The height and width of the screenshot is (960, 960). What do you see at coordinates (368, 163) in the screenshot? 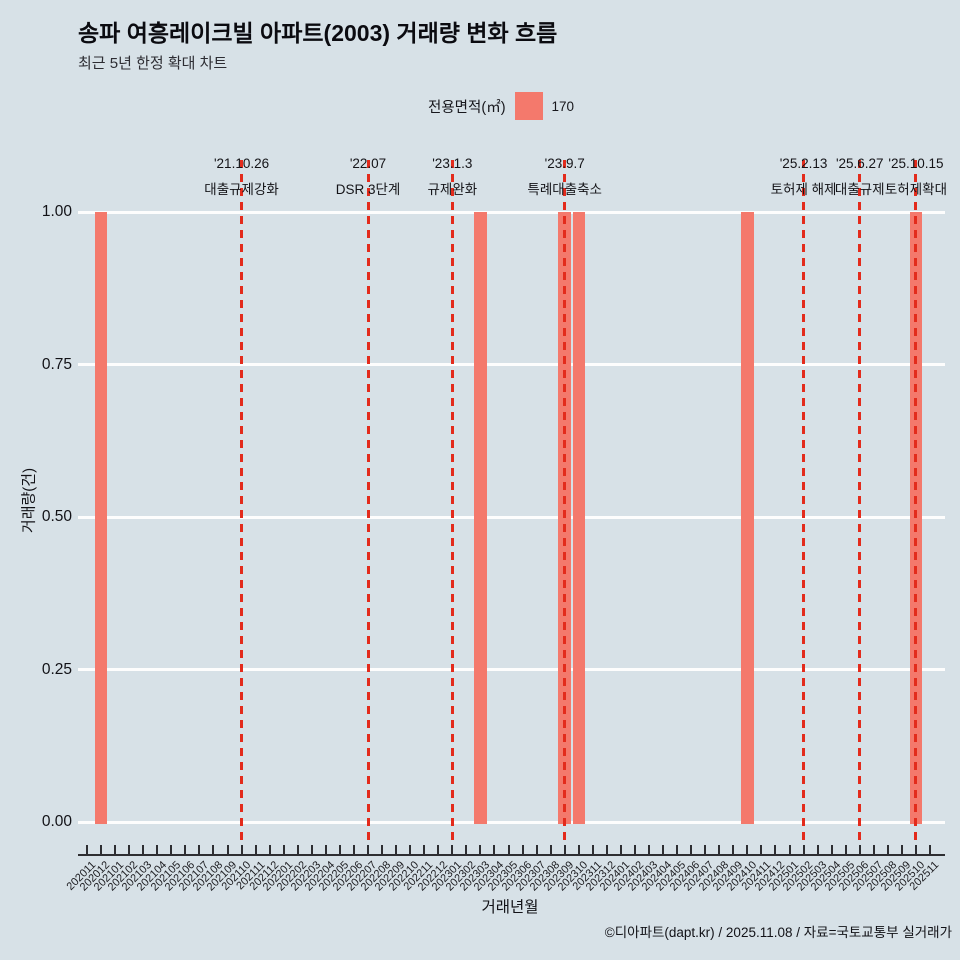
I see `event-date-202207: '22.07` at bounding box center [368, 163].